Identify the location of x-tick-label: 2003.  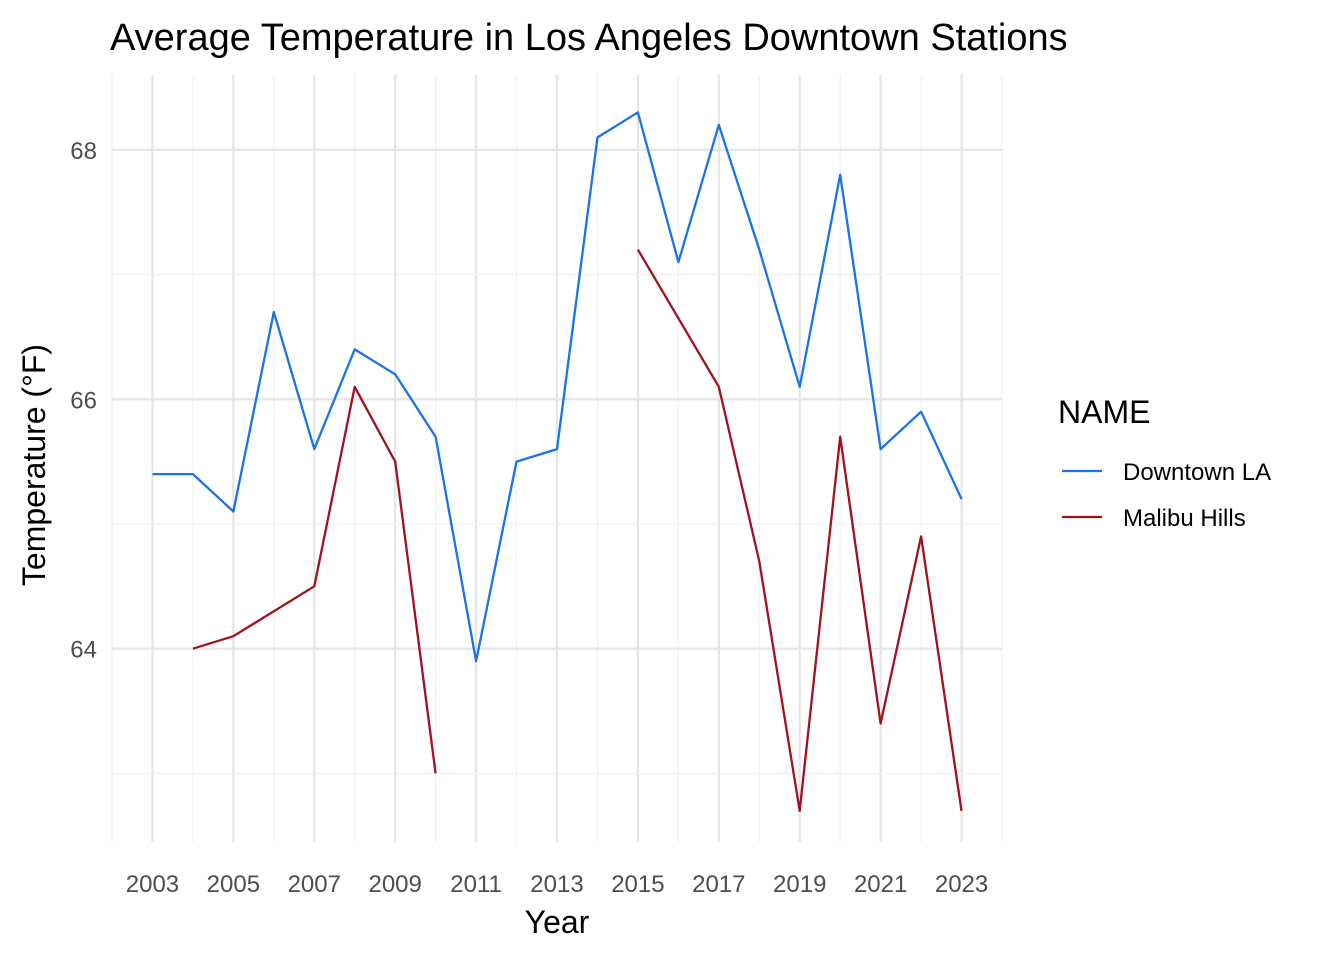
(152, 884).